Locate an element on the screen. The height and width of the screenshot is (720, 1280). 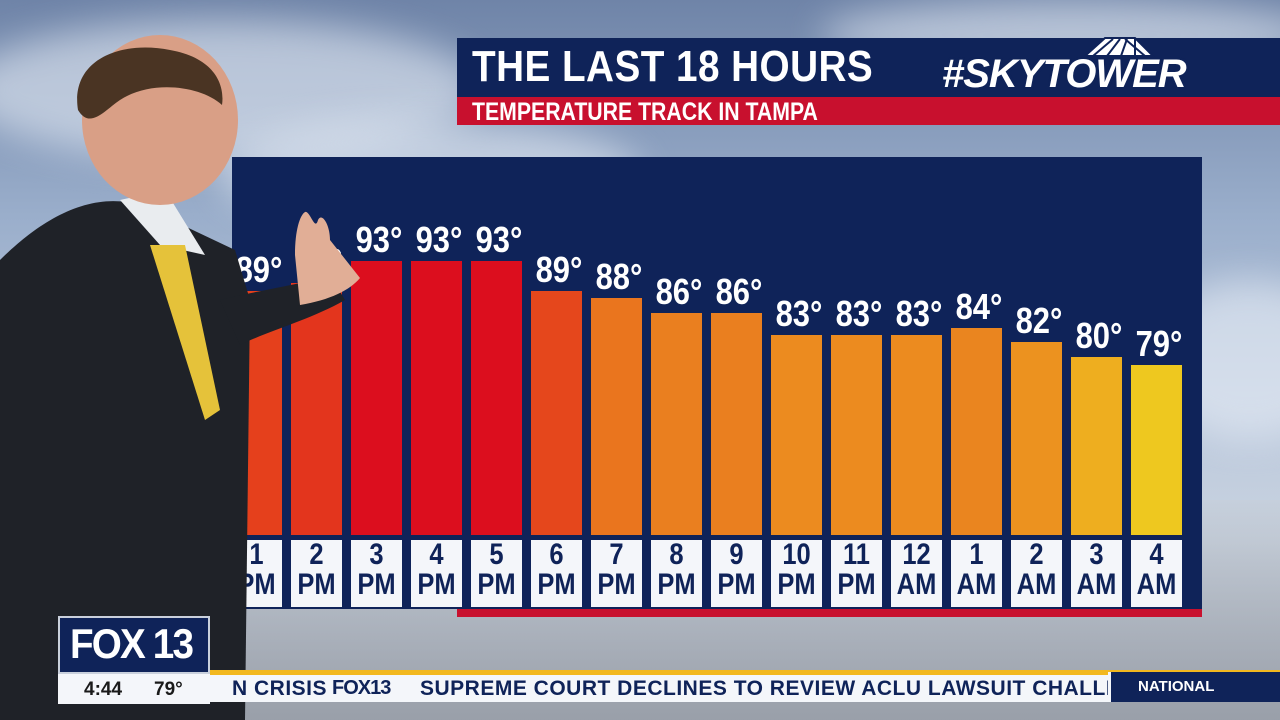
hour-label: 11 PM is located at coordinates (856, 573).